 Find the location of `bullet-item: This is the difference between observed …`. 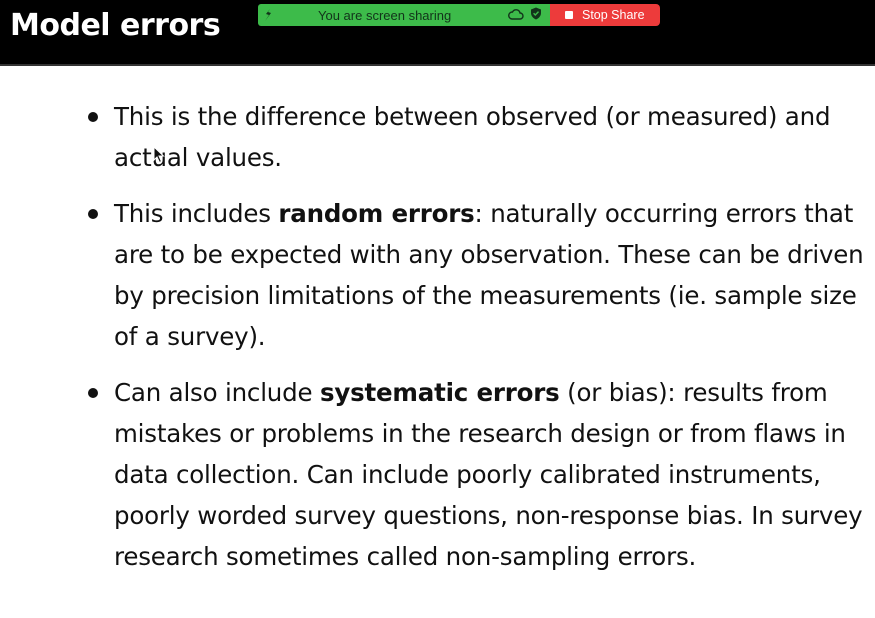

bullet-item: This is the difference between observed … is located at coordinates (478, 137).